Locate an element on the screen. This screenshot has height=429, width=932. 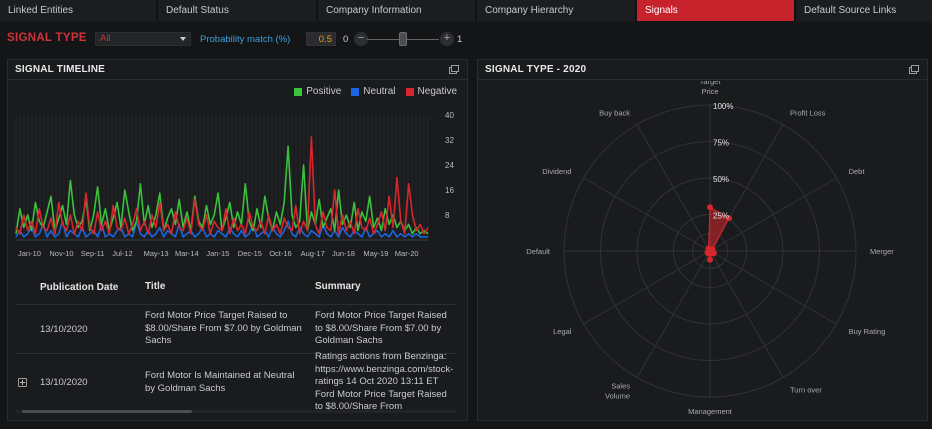
x-tick-label: May-19 is located at coordinates (375, 253).